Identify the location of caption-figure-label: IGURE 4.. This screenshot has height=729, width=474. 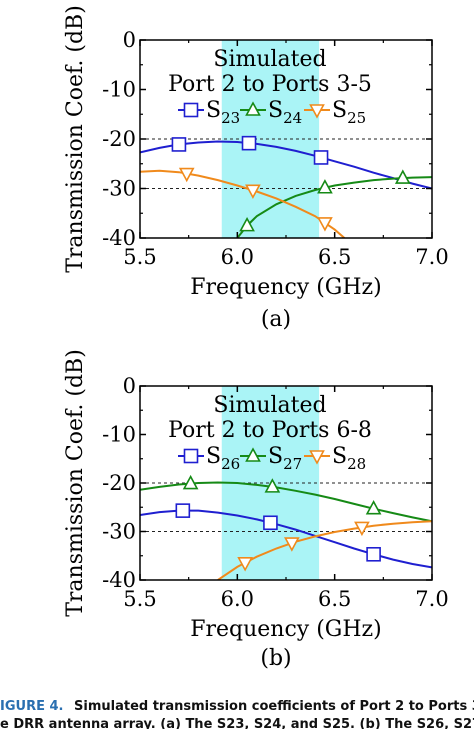
(31, 706).